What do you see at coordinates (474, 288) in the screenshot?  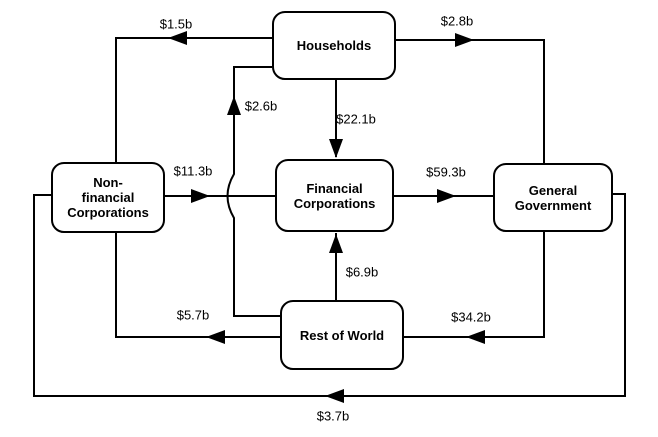 I see `connector-government-to-rest-of-world` at bounding box center [474, 288].